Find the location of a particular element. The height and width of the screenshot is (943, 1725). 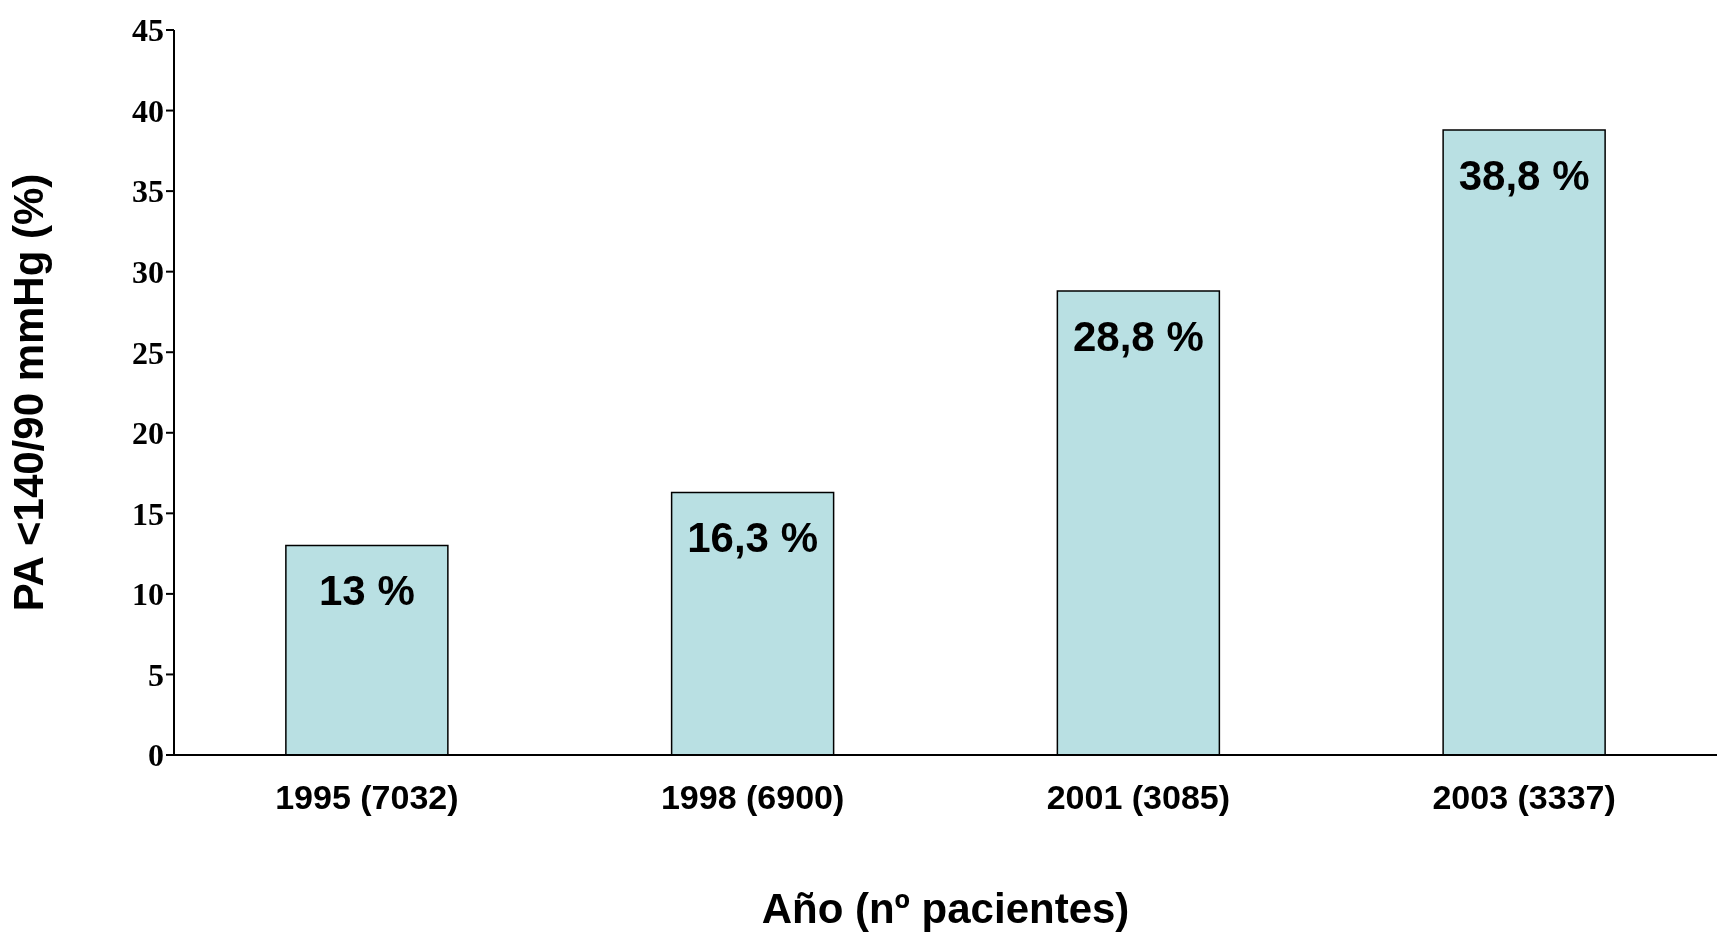

y-tick-label: 15 is located at coordinates (148, 513).